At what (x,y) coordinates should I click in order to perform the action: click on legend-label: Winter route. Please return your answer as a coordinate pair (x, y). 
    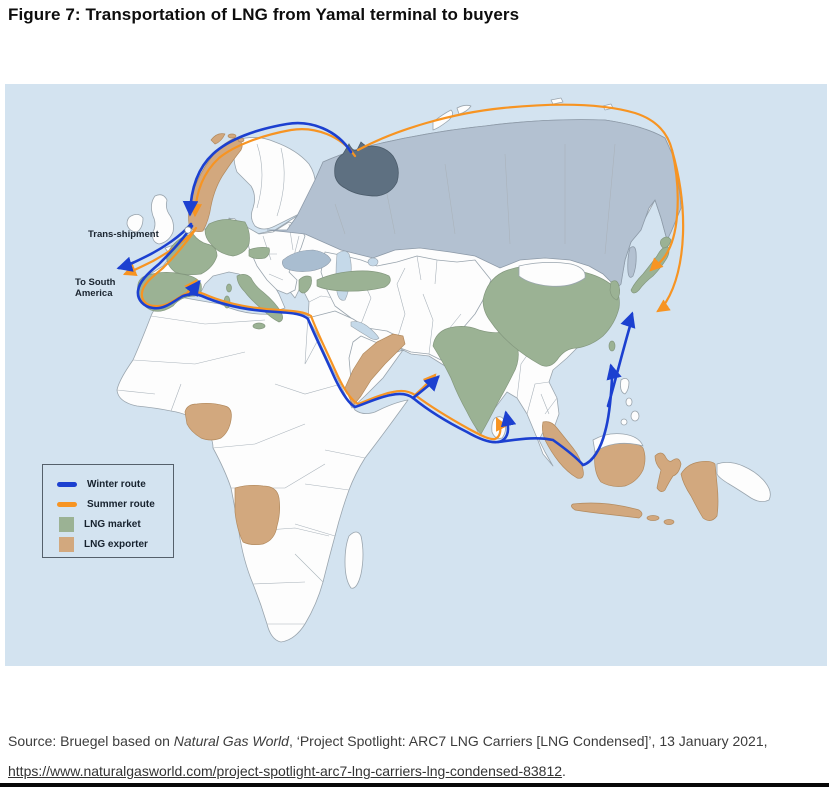
    Looking at the image, I should click on (116, 484).